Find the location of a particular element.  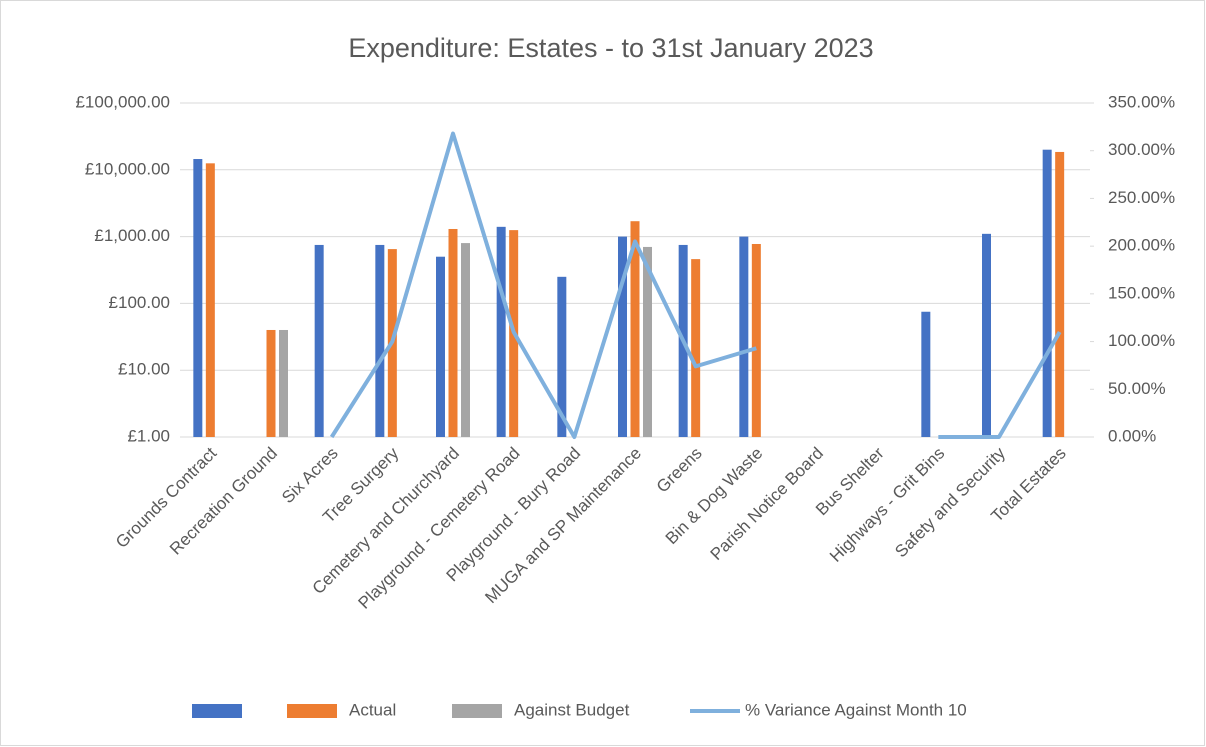

legend-label: Actual is located at coordinates (372, 709).